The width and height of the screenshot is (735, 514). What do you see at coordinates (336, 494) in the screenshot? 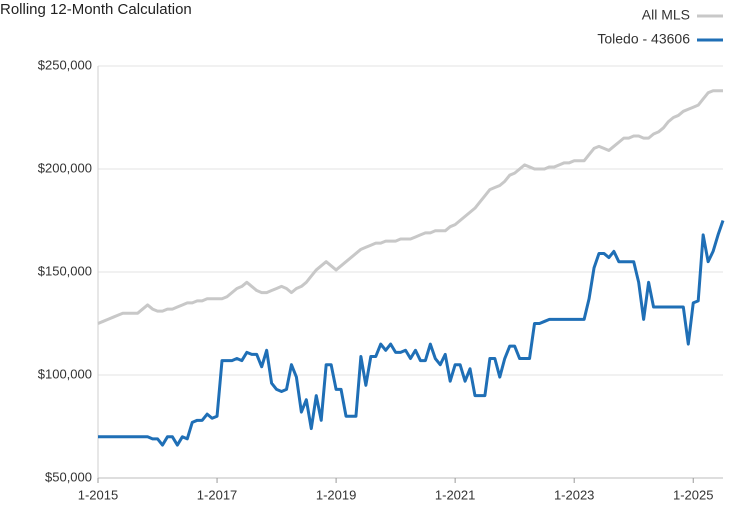
I see `x-tick-label: 1-2019` at bounding box center [336, 494].